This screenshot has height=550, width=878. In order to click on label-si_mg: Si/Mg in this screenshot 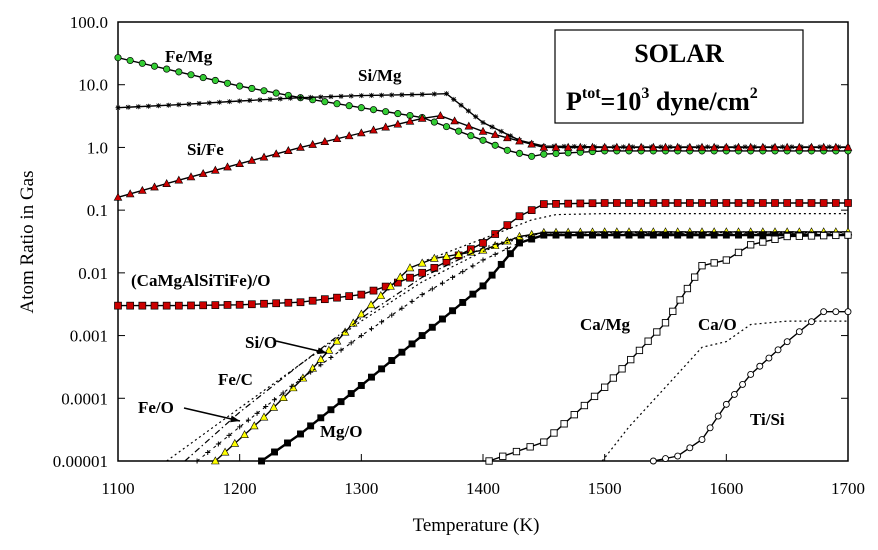, I will do `click(380, 75)`.